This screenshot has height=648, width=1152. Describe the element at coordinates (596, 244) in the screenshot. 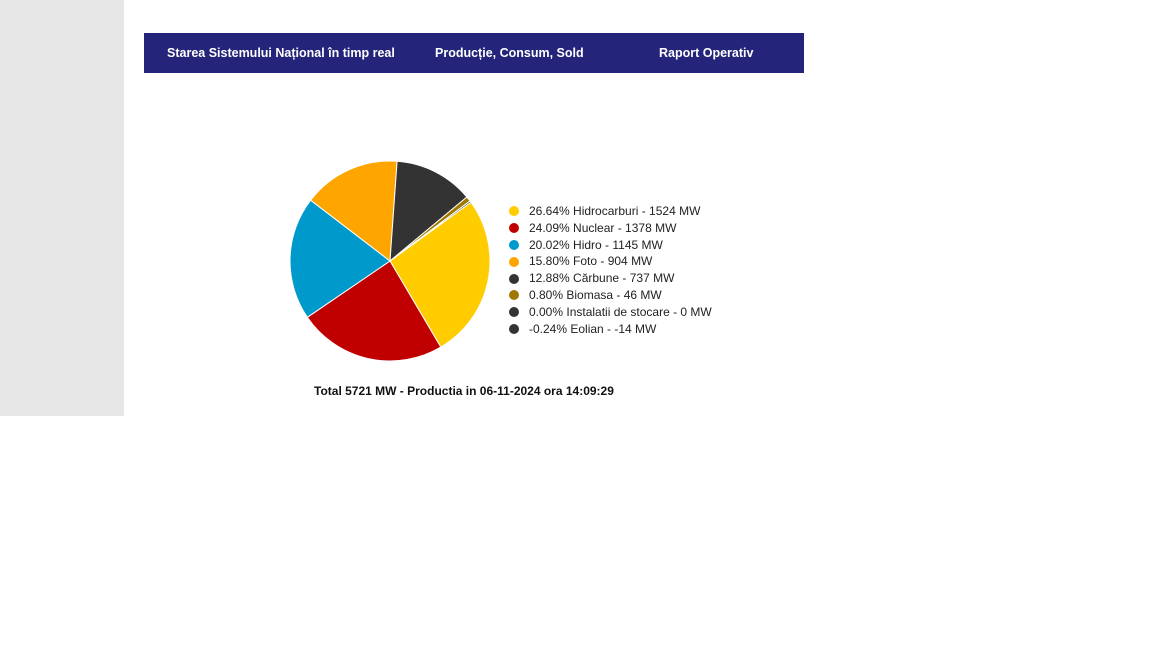

I see `legend-label: 20.02% Hidro - 1145 MW` at that location.